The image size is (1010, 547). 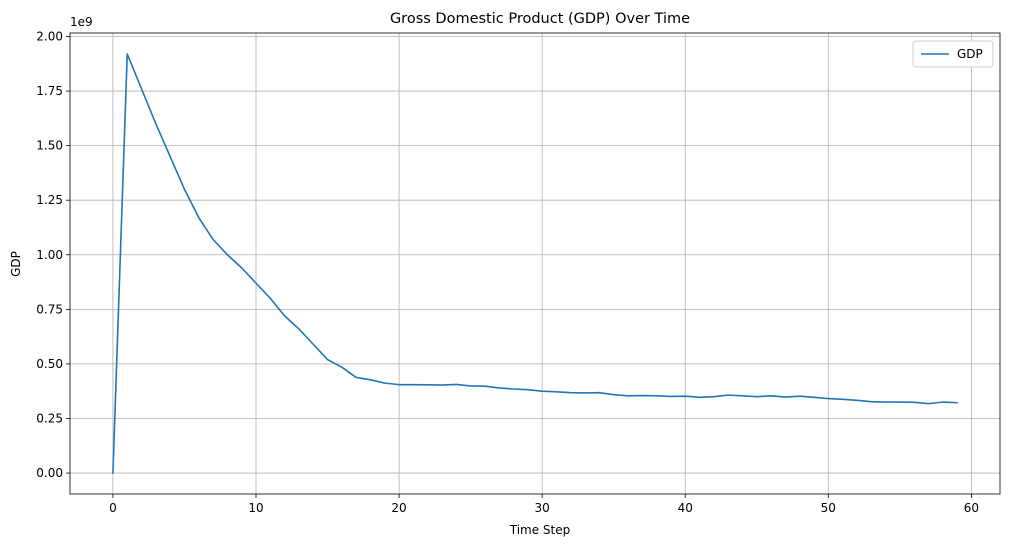 I want to click on y-tick-label: 0.50, so click(x=49, y=364).